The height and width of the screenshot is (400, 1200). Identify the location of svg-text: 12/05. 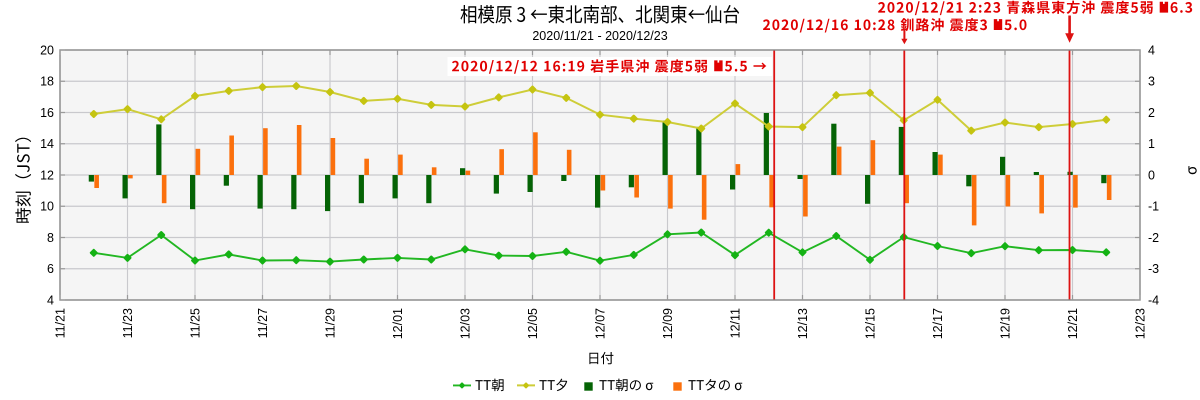
(533, 323).